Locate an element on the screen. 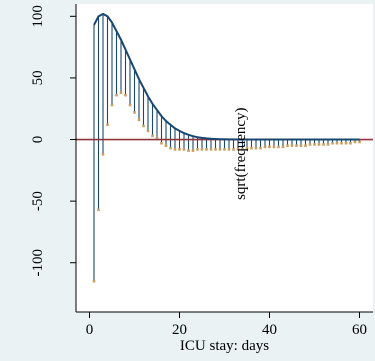 This screenshot has height=361, width=375. x-tick-label: 40 is located at coordinates (269, 330).